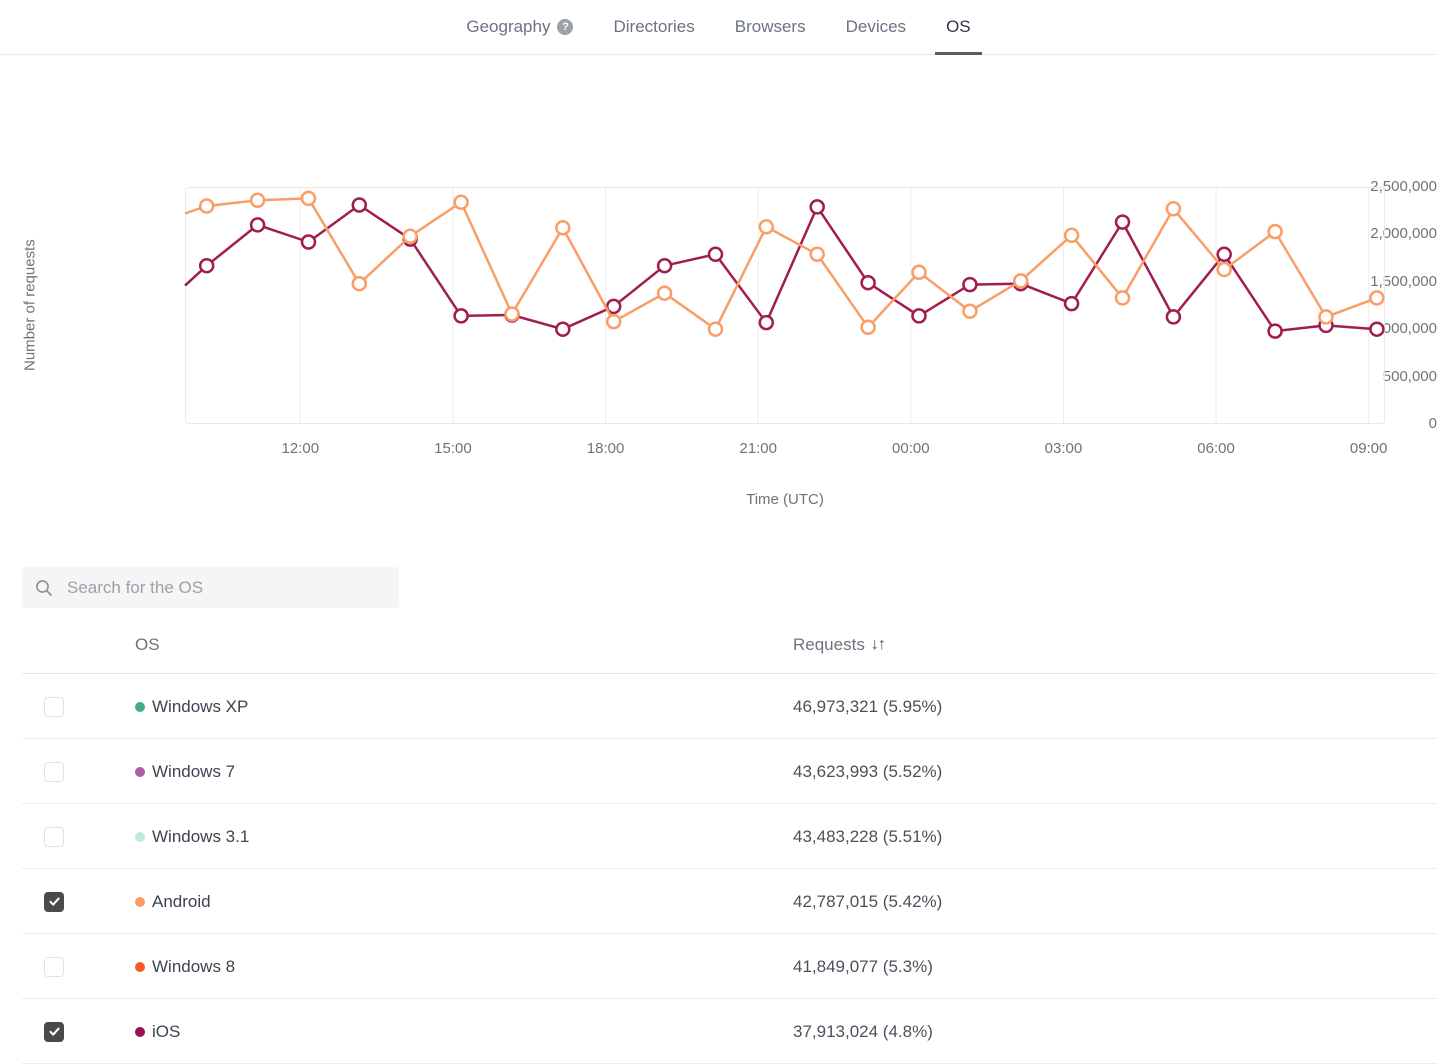  I want to click on os-name: Windows 8, so click(194, 966).